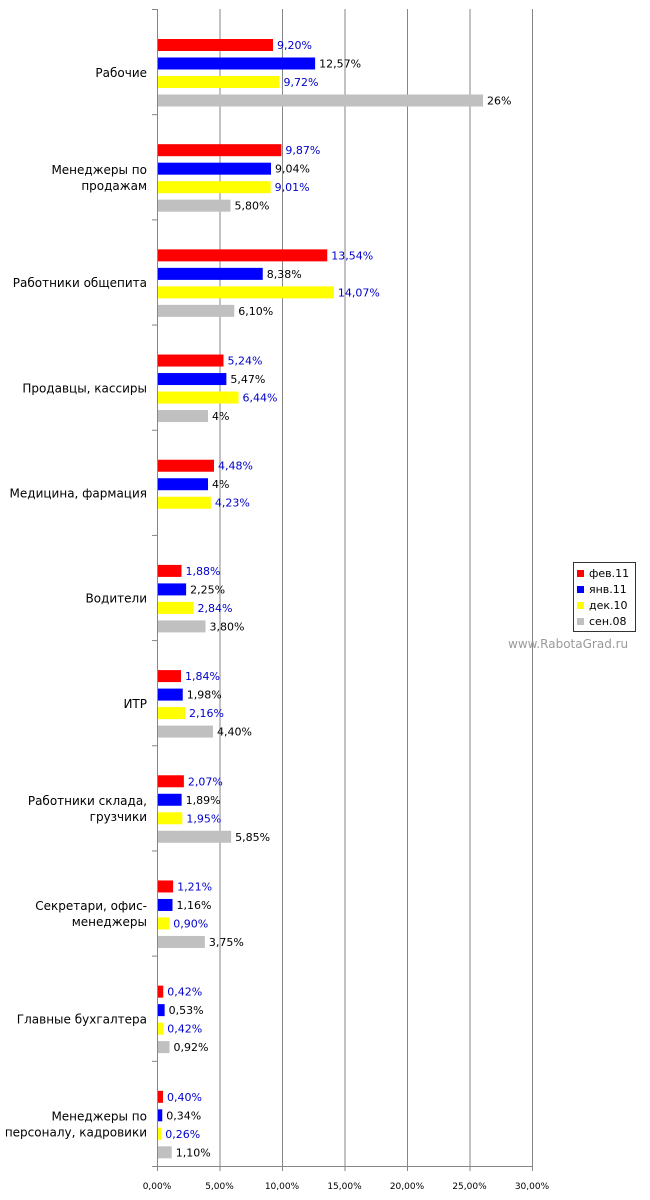 The image size is (650, 1200). I want to click on category-label: менеджеры, so click(109, 922).